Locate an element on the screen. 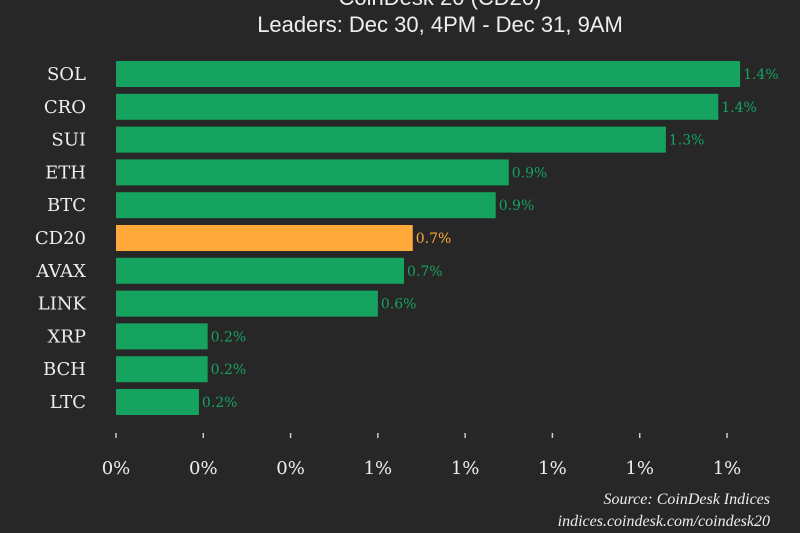 The width and height of the screenshot is (800, 533). bar-eth is located at coordinates (312, 172).